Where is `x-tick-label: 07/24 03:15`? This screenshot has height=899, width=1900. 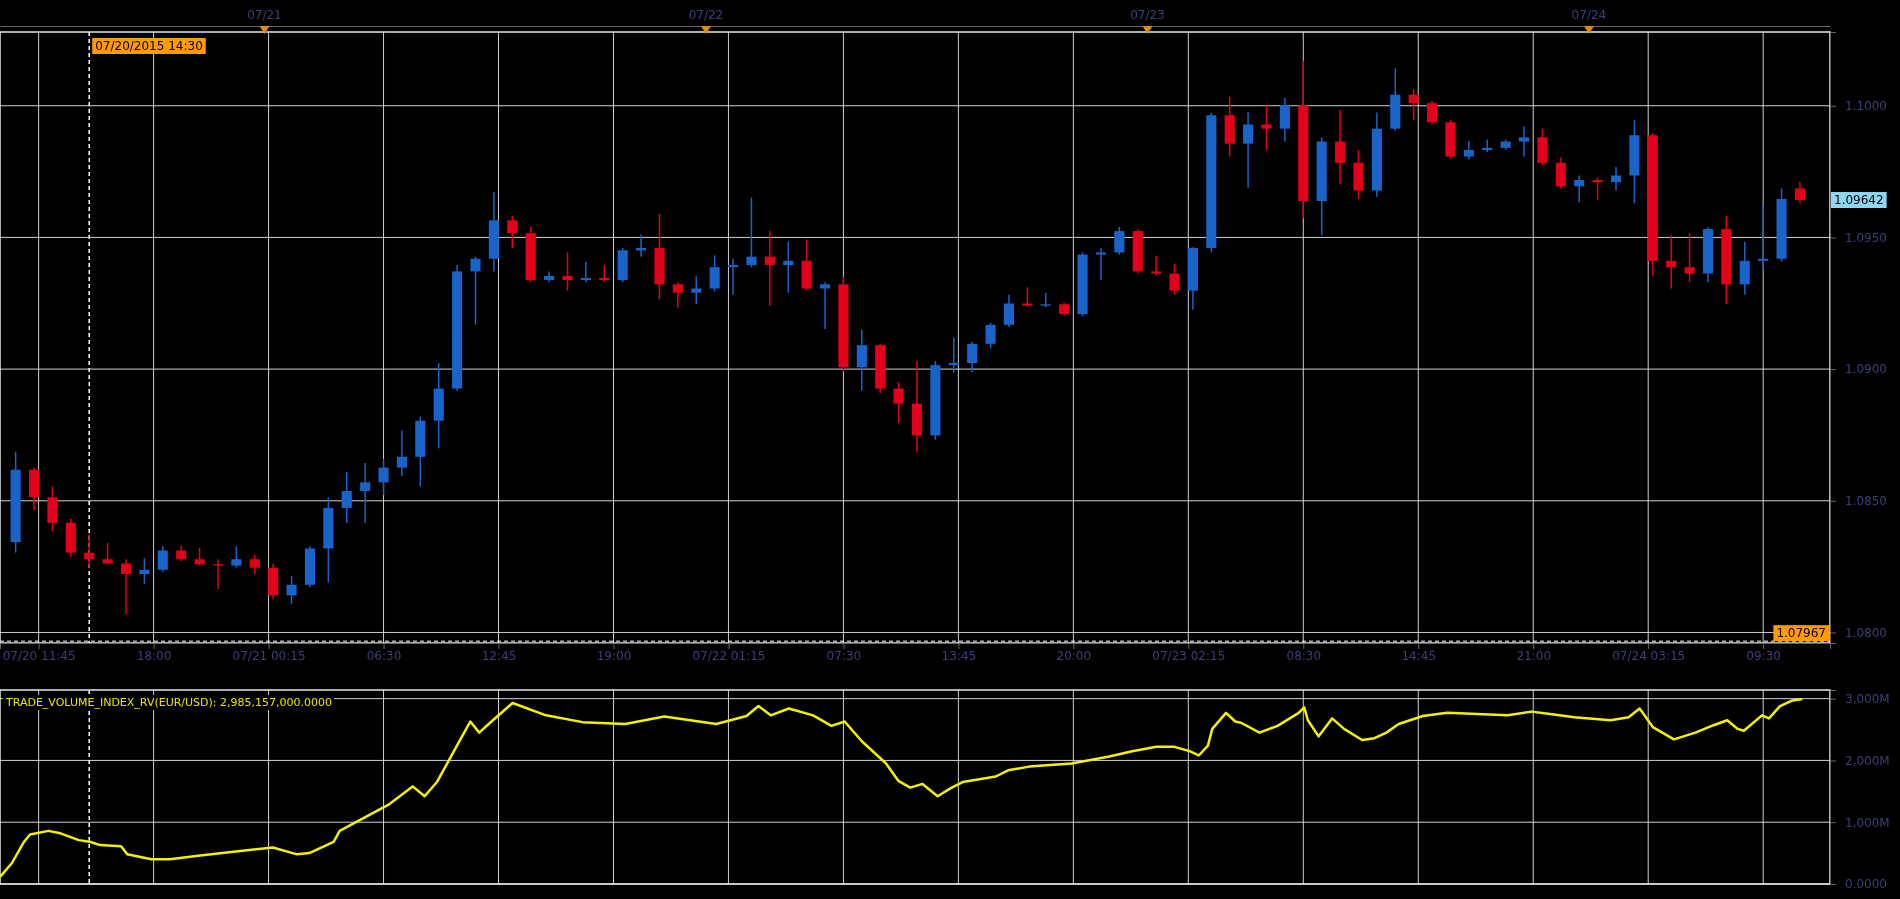 x-tick-label: 07/24 03:15 is located at coordinates (1649, 656).